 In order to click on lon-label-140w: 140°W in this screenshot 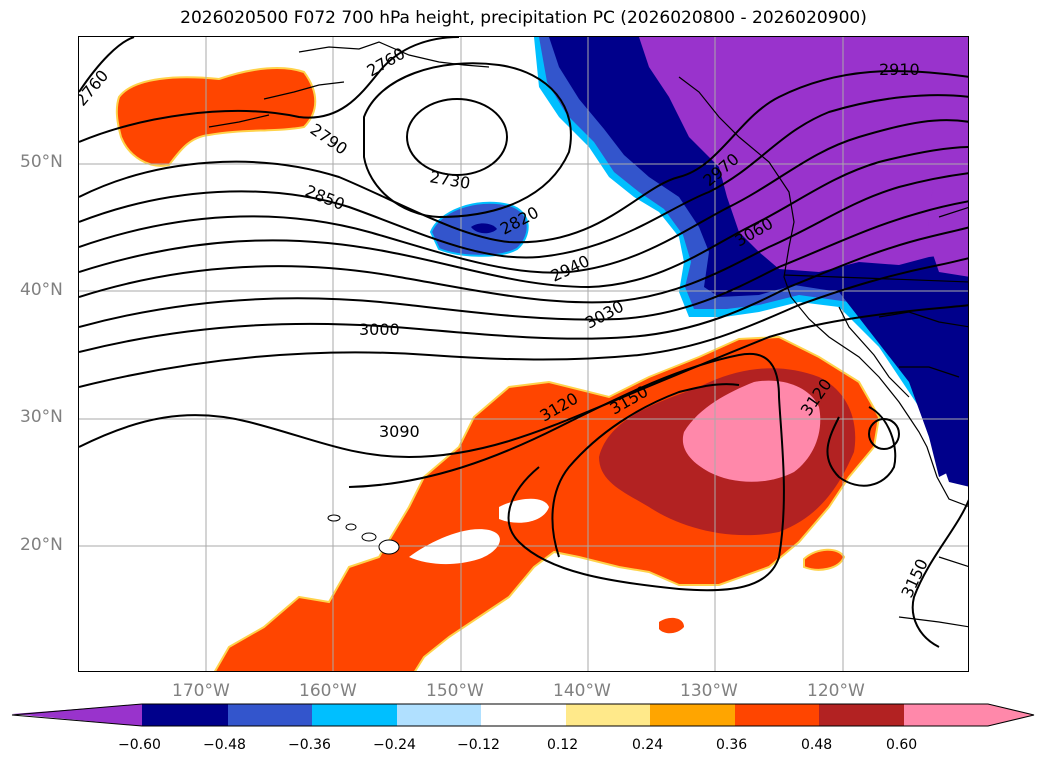, I will do `click(582, 691)`.